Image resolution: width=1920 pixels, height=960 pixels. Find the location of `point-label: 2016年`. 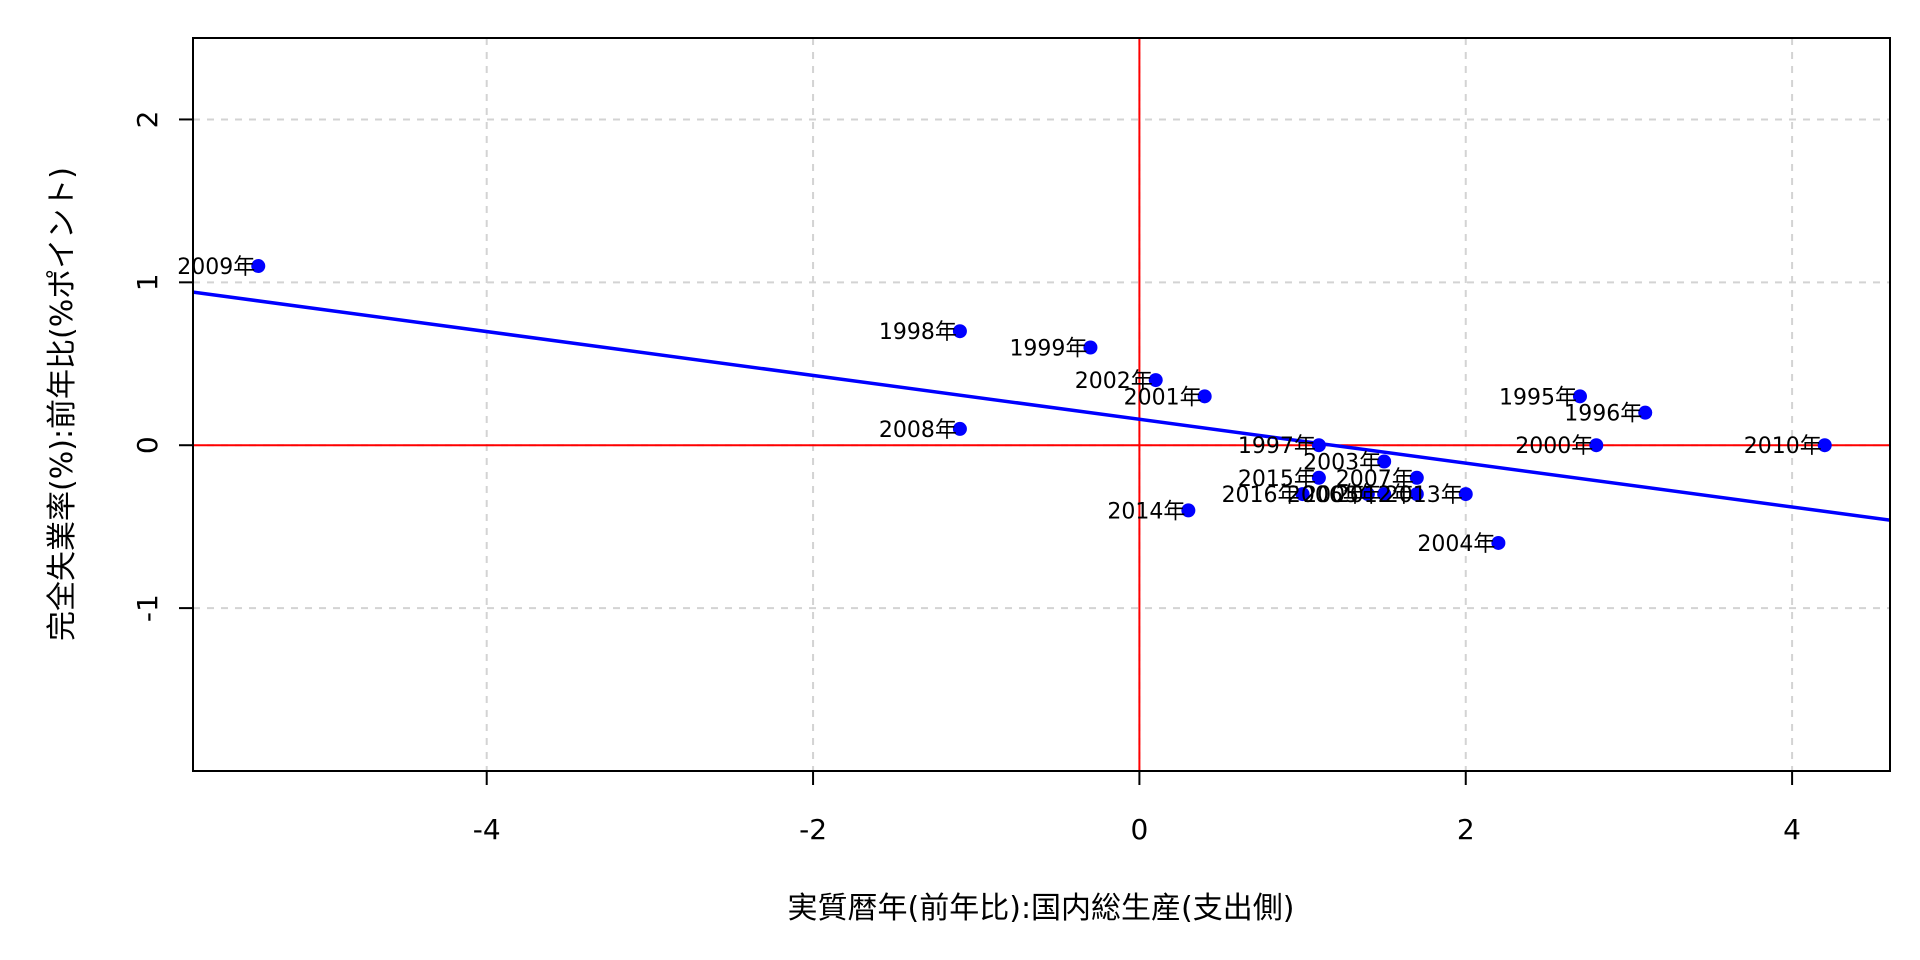

point-label: 2016年 is located at coordinates (1261, 495).